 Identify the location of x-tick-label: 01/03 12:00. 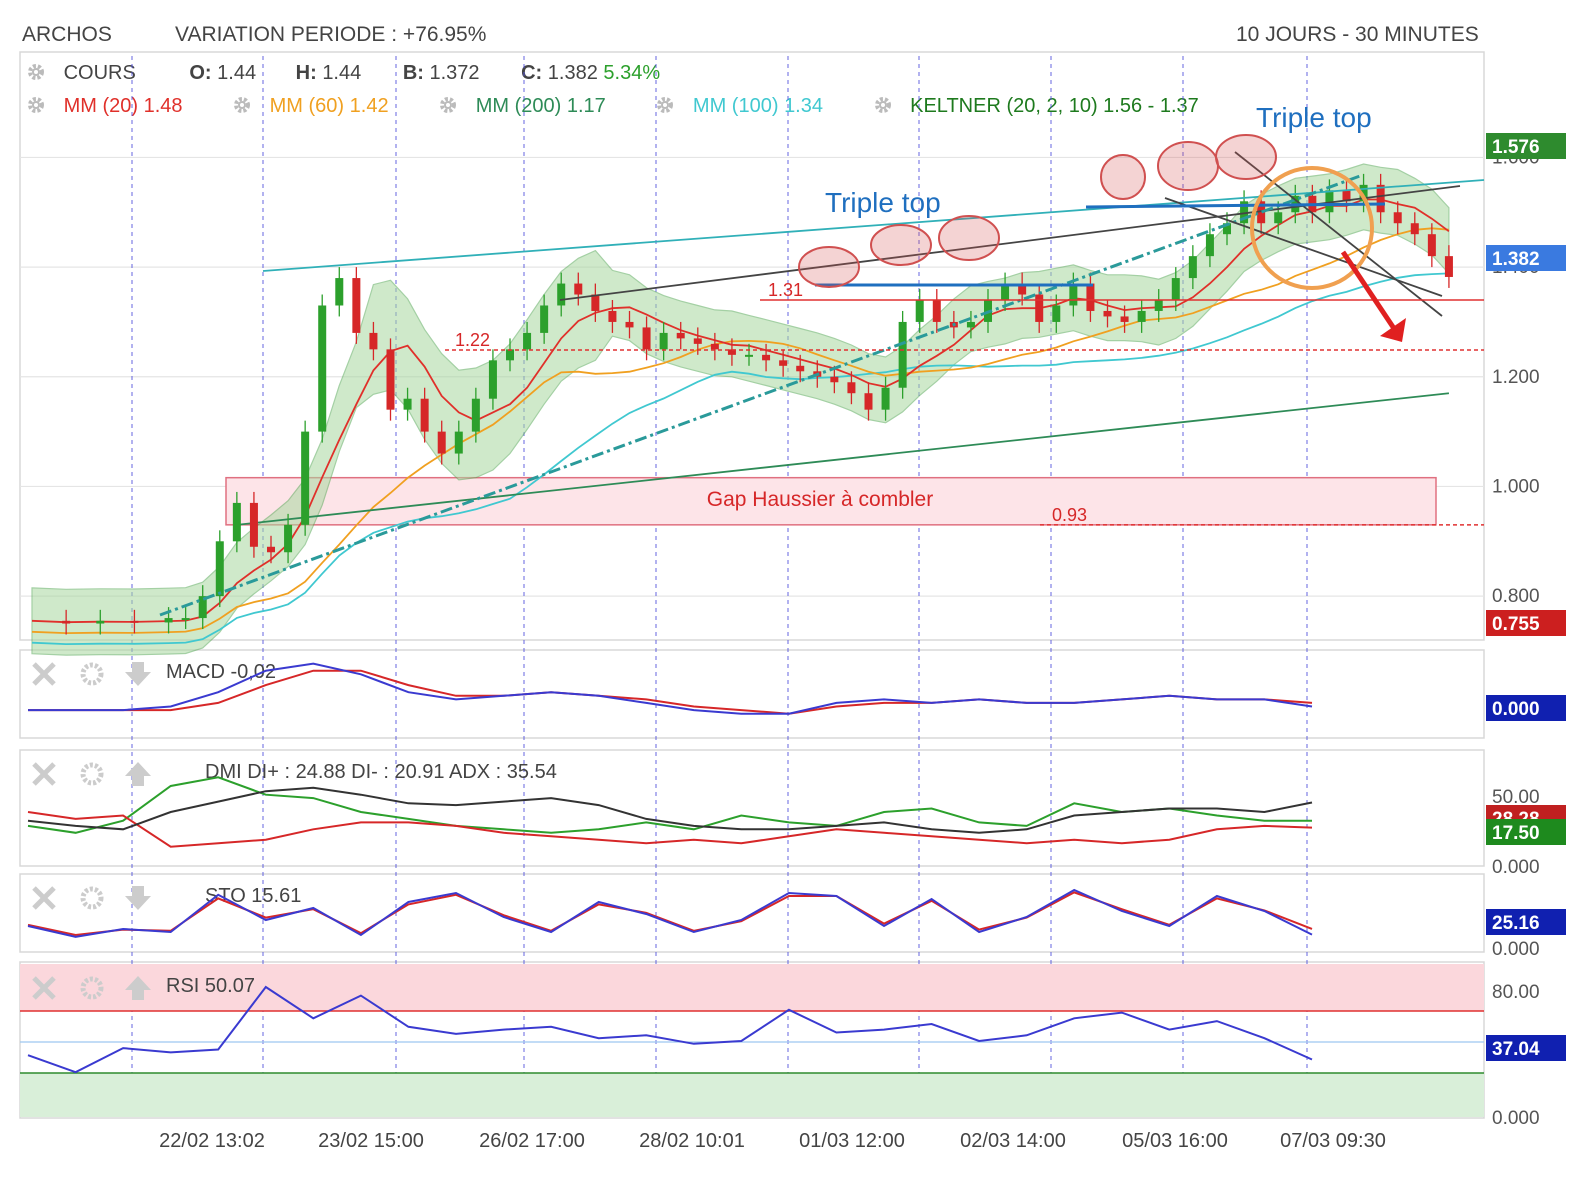
(852, 1141).